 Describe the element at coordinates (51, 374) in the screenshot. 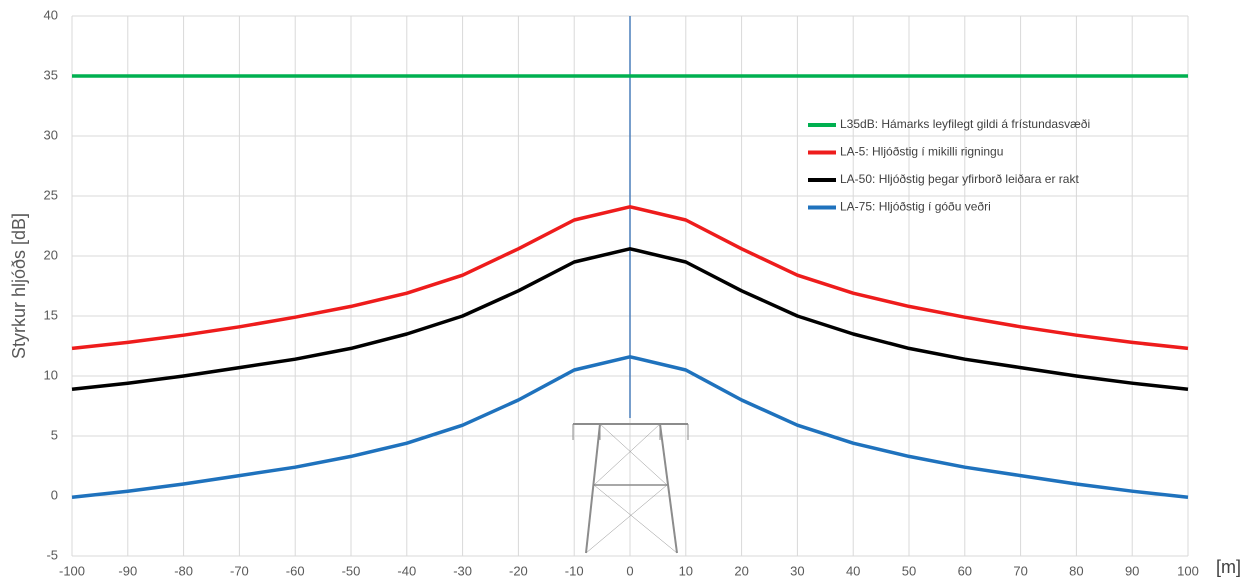

I see `y-tick-label: 10` at that location.